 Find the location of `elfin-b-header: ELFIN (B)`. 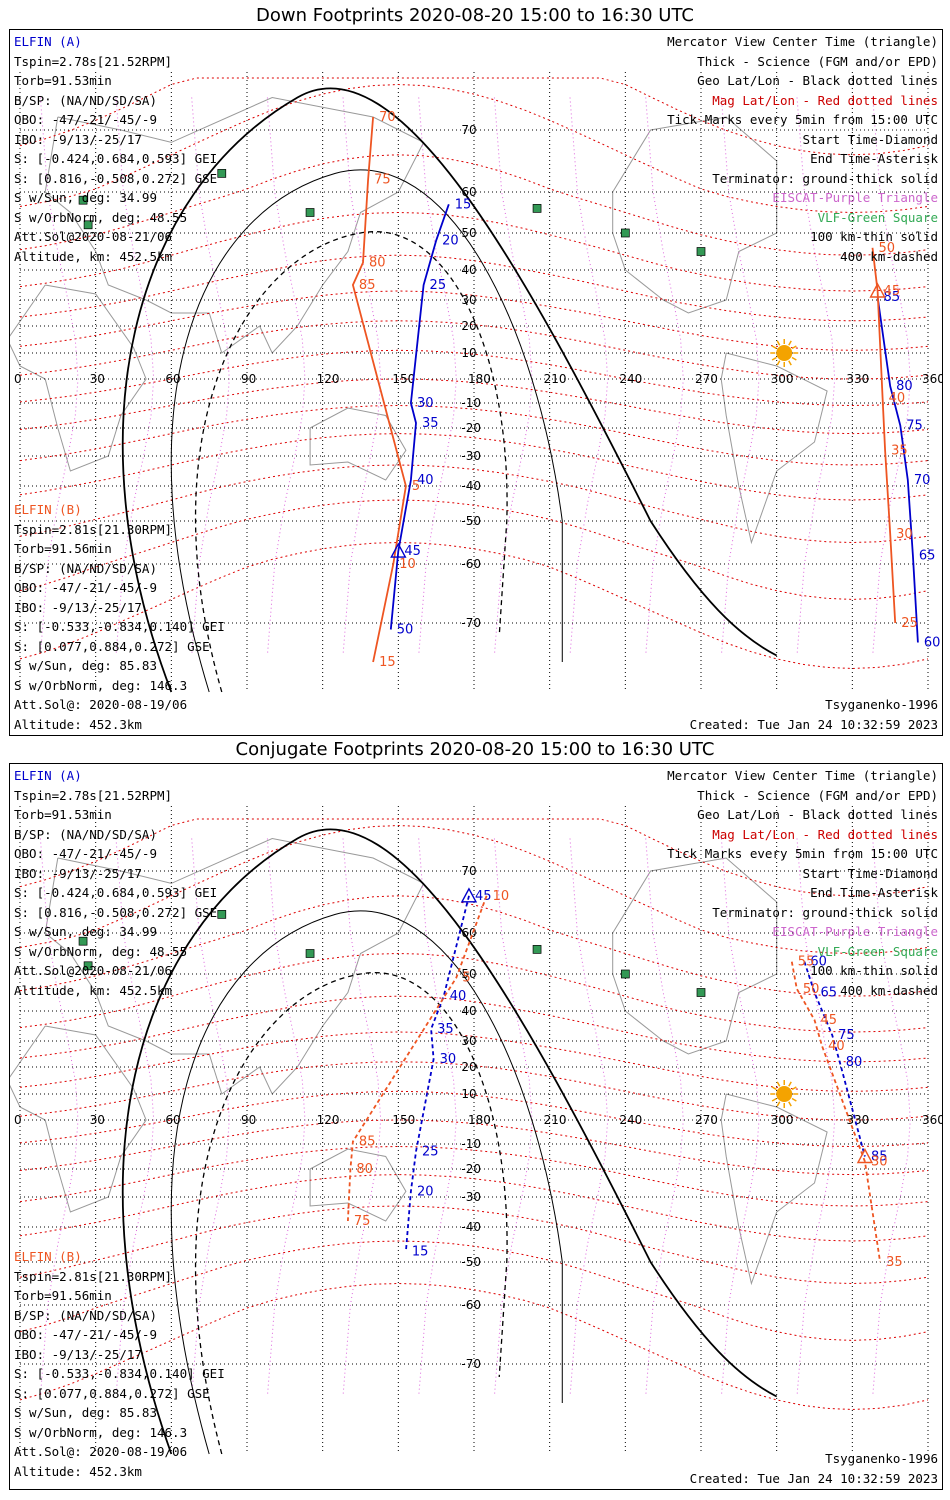

elfin-b-header: ELFIN (B) is located at coordinates (48, 1256).